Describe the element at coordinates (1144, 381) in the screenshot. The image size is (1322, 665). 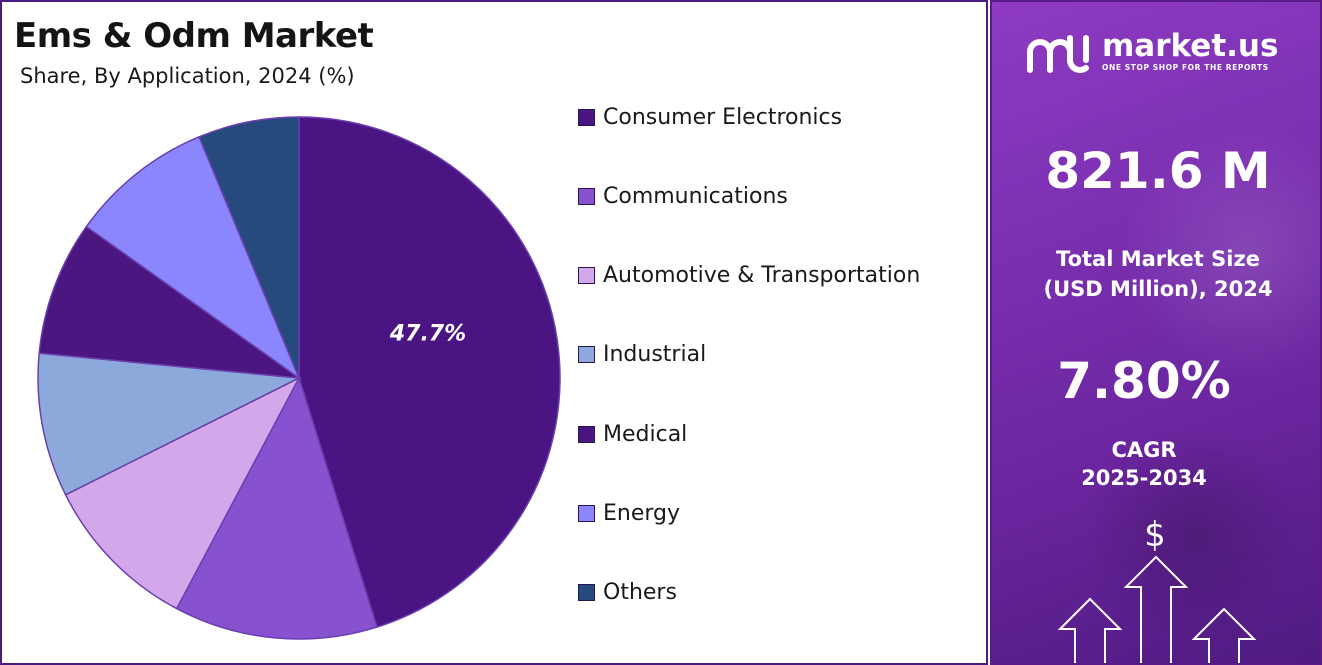
I see `cagr-value: 7.80%` at that location.